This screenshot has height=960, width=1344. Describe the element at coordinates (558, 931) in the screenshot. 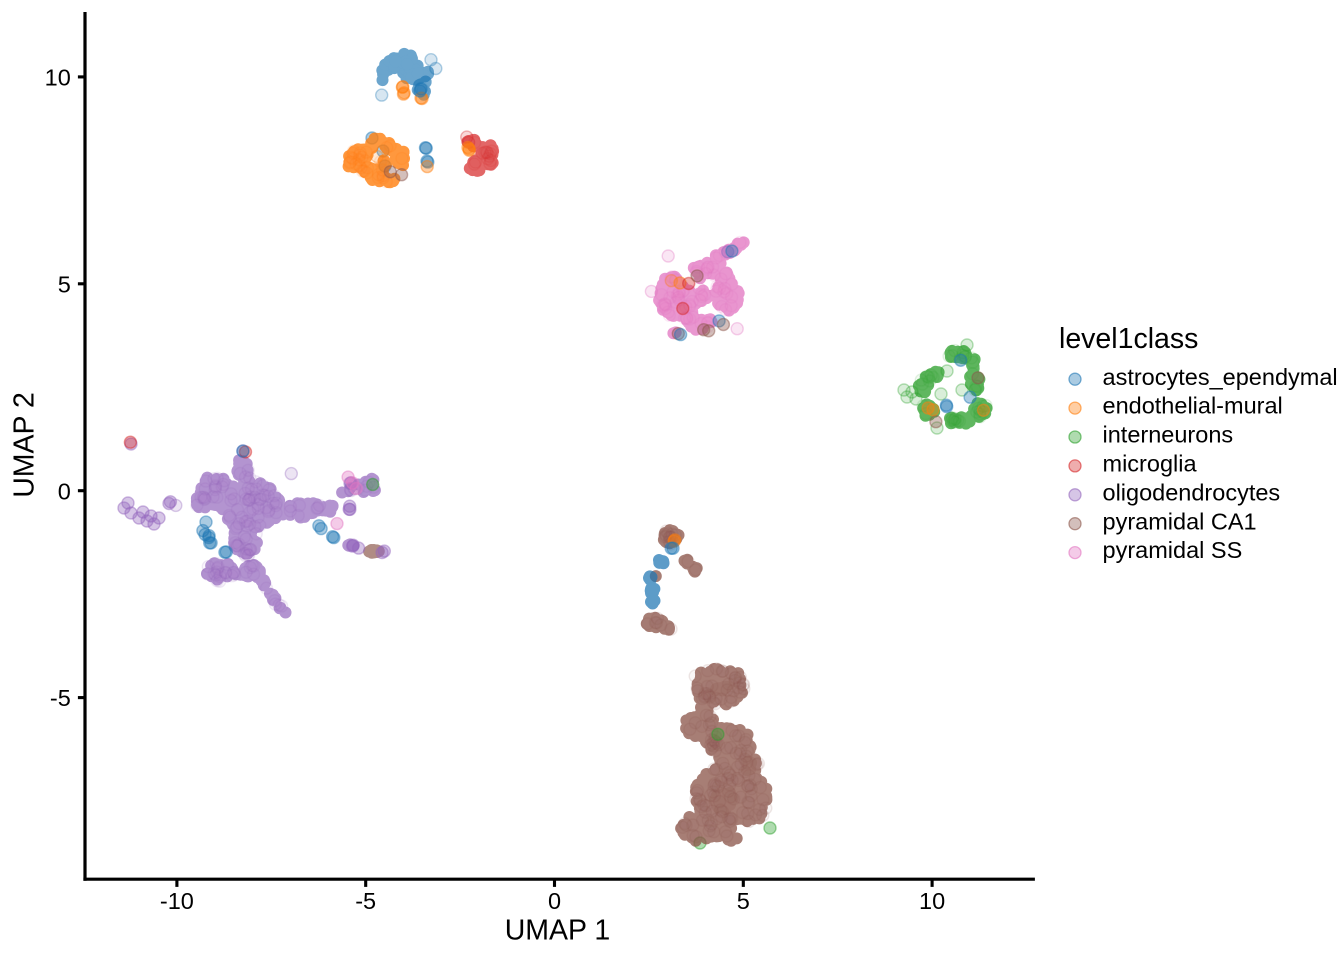

I see `svg-text: UMAP 1` at that location.